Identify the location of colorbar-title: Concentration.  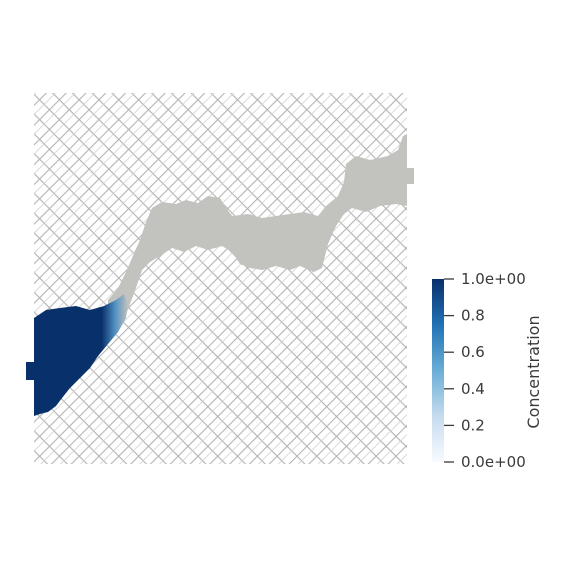
(533, 371).